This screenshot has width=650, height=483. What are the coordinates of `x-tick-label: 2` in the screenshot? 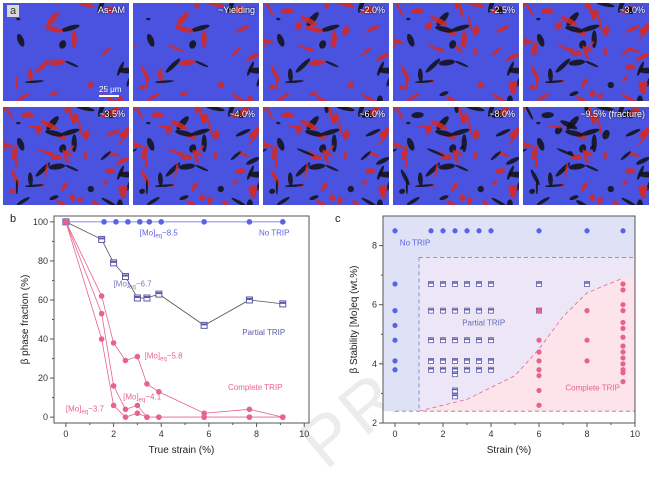 It's located at (113, 434).